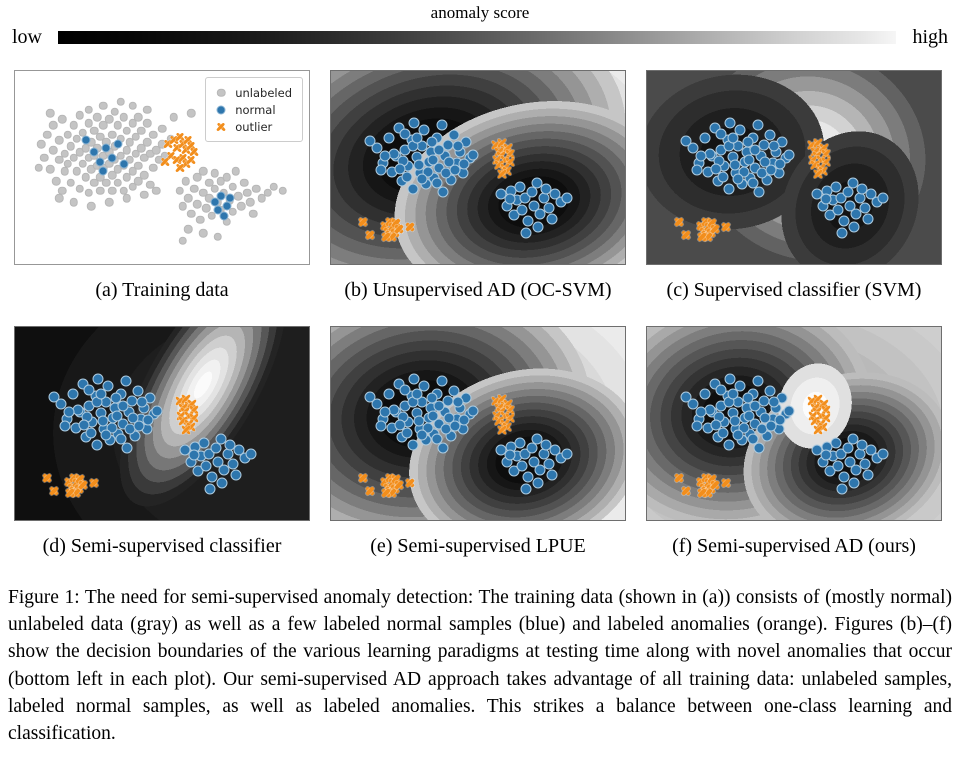 Image resolution: width=960 pixels, height=760 pixels. Describe the element at coordinates (254, 126) in the screenshot. I see `legend-label: outlier` at that location.